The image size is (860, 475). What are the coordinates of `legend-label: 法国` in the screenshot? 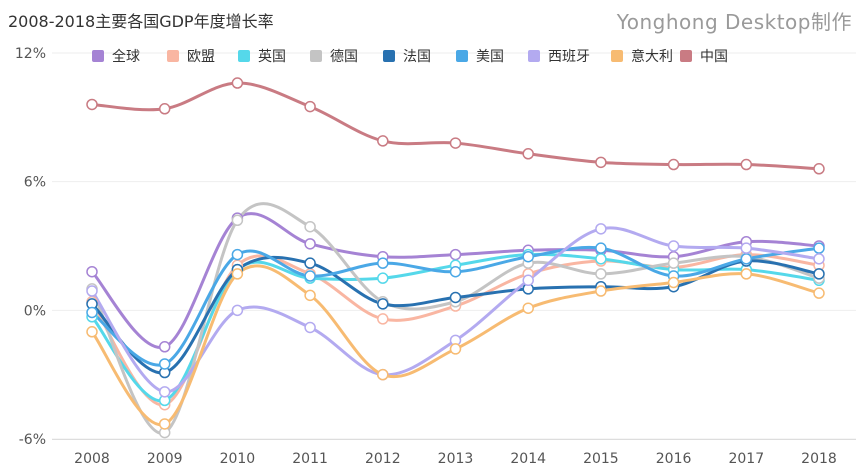 It's located at (417, 57).